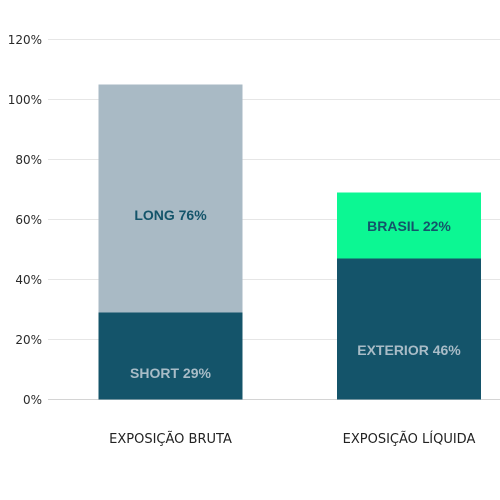 The image size is (500, 500). I want to click on segment-label: SHORT 29%, so click(170, 373).